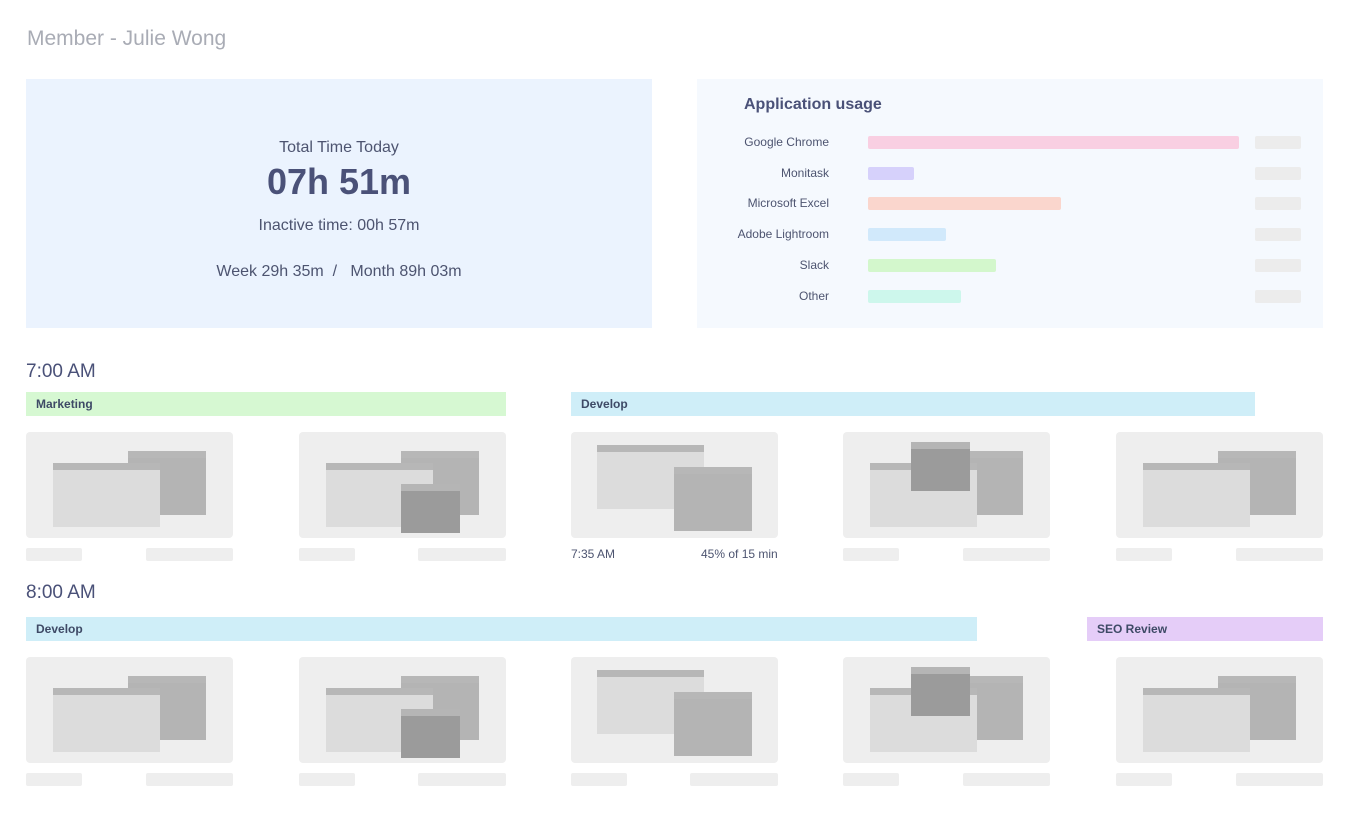 This screenshot has width=1360, height=832. I want to click on usage-app-name: Adobe Lightroom, so click(783, 234).